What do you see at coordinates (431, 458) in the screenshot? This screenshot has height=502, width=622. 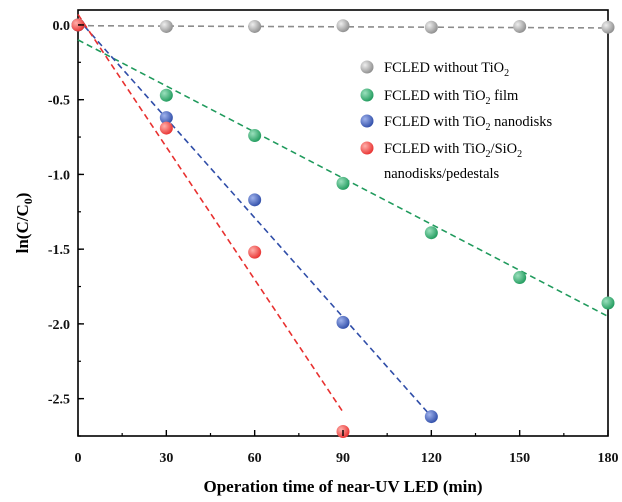 I see `x-tick-label: 120` at bounding box center [431, 458].